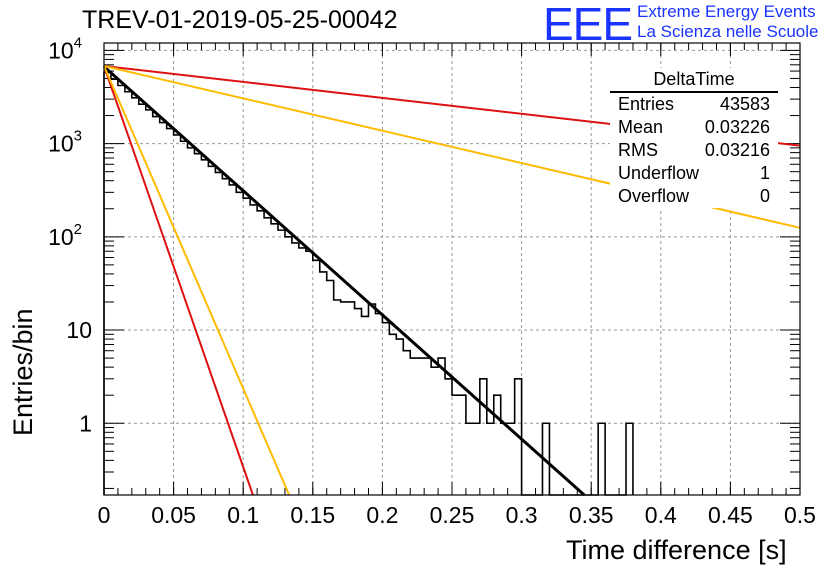 The height and width of the screenshot is (572, 836). What do you see at coordinates (65, 48) in the screenshot?
I see `y-tick-label: 10⁴` at bounding box center [65, 48].